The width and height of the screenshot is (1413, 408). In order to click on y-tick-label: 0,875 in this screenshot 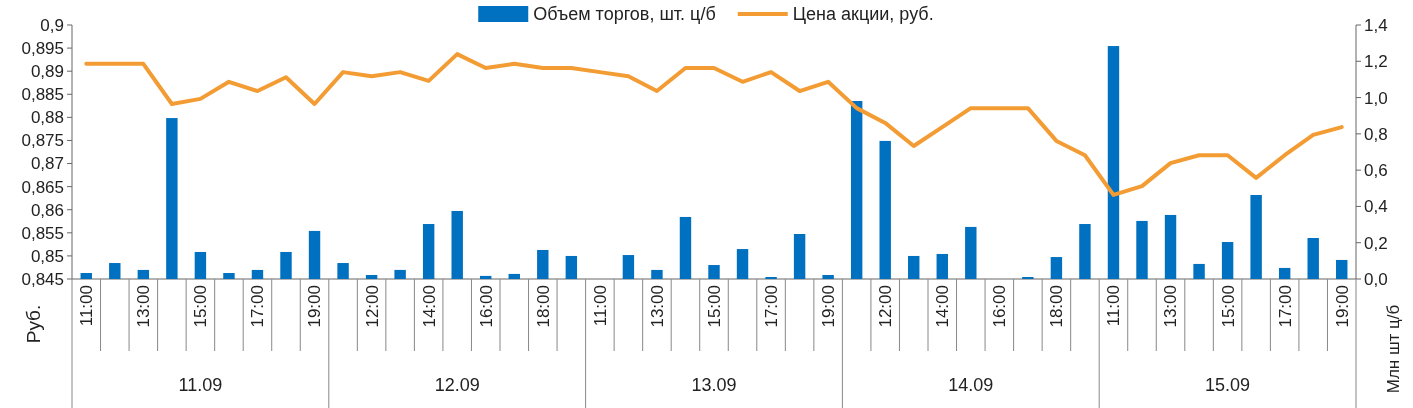, I will do `click(42, 141)`.